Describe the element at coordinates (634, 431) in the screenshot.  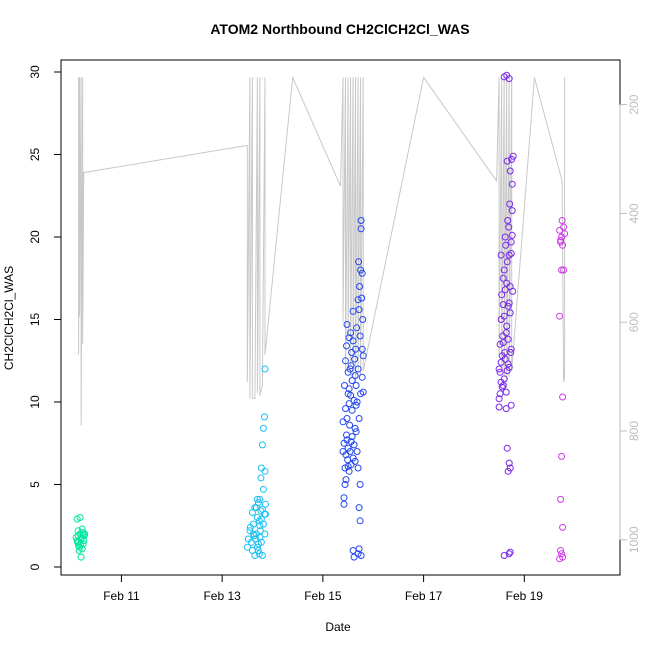
I see `secondary-y-tick-label: 800` at that location.